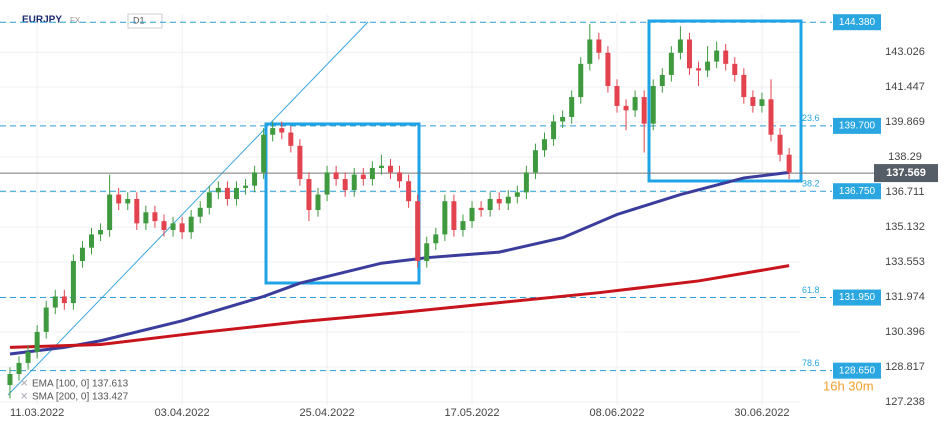  I want to click on fib-label: 61.8, so click(811, 290).